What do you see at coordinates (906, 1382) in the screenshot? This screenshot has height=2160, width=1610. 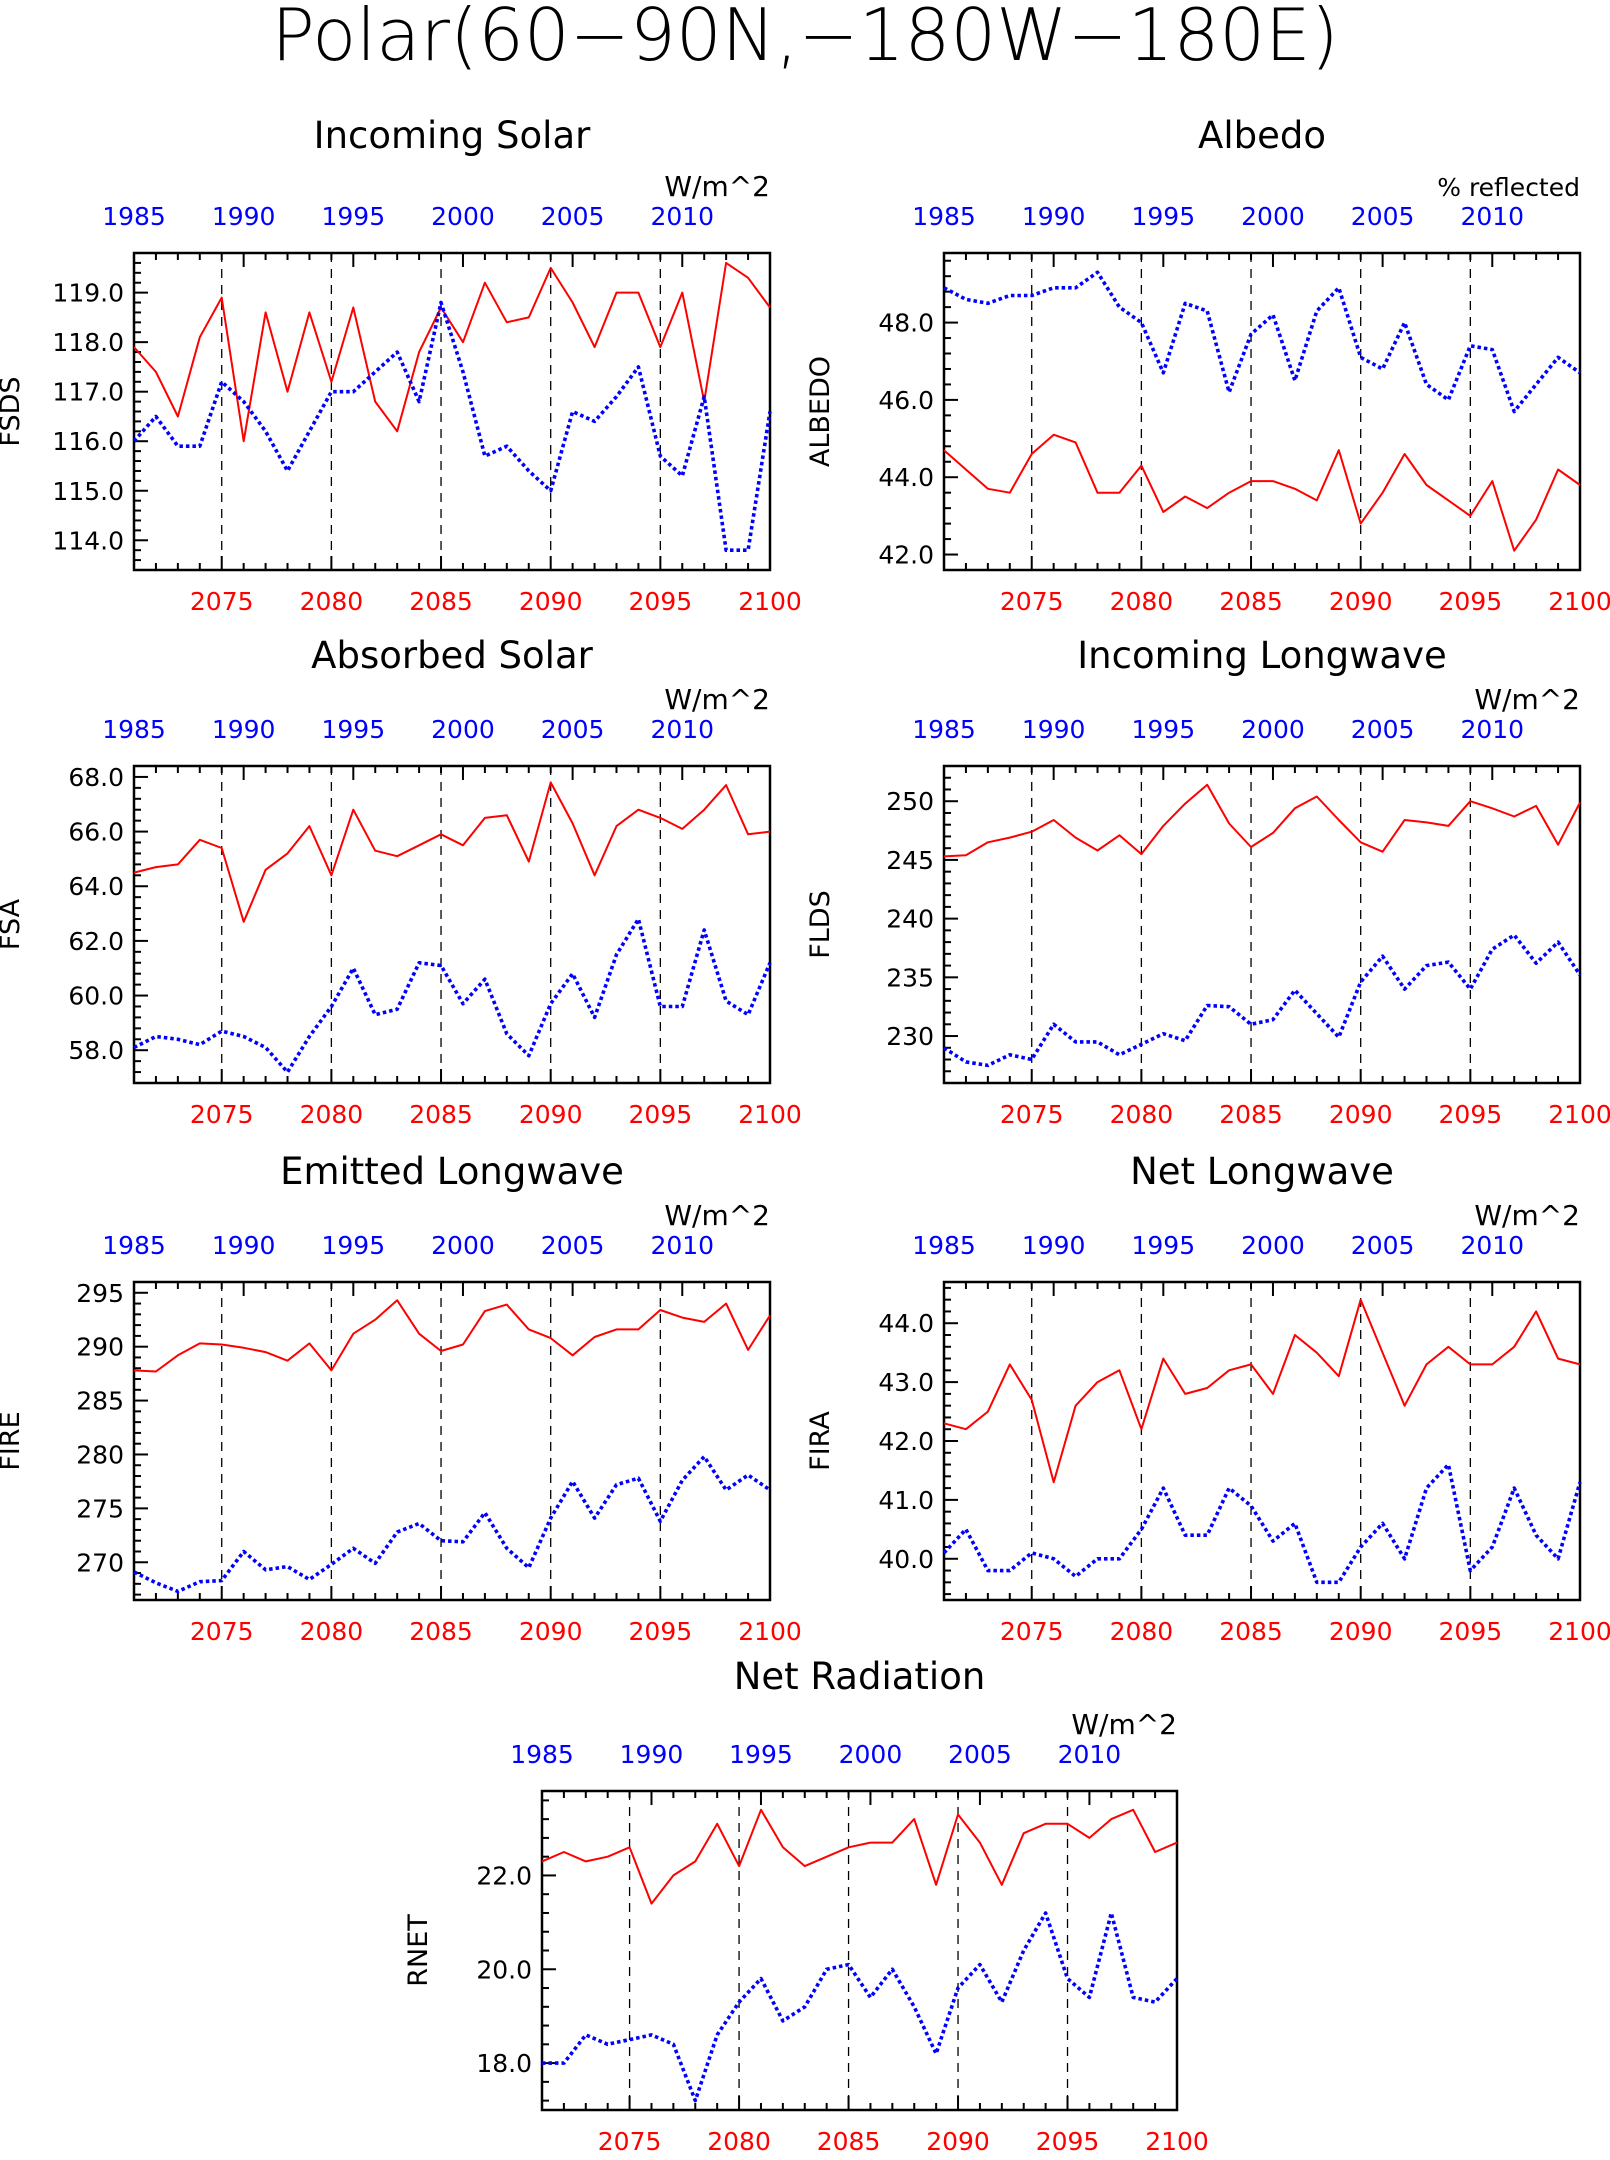 I see `y-tick-label: 43.0` at bounding box center [906, 1382].